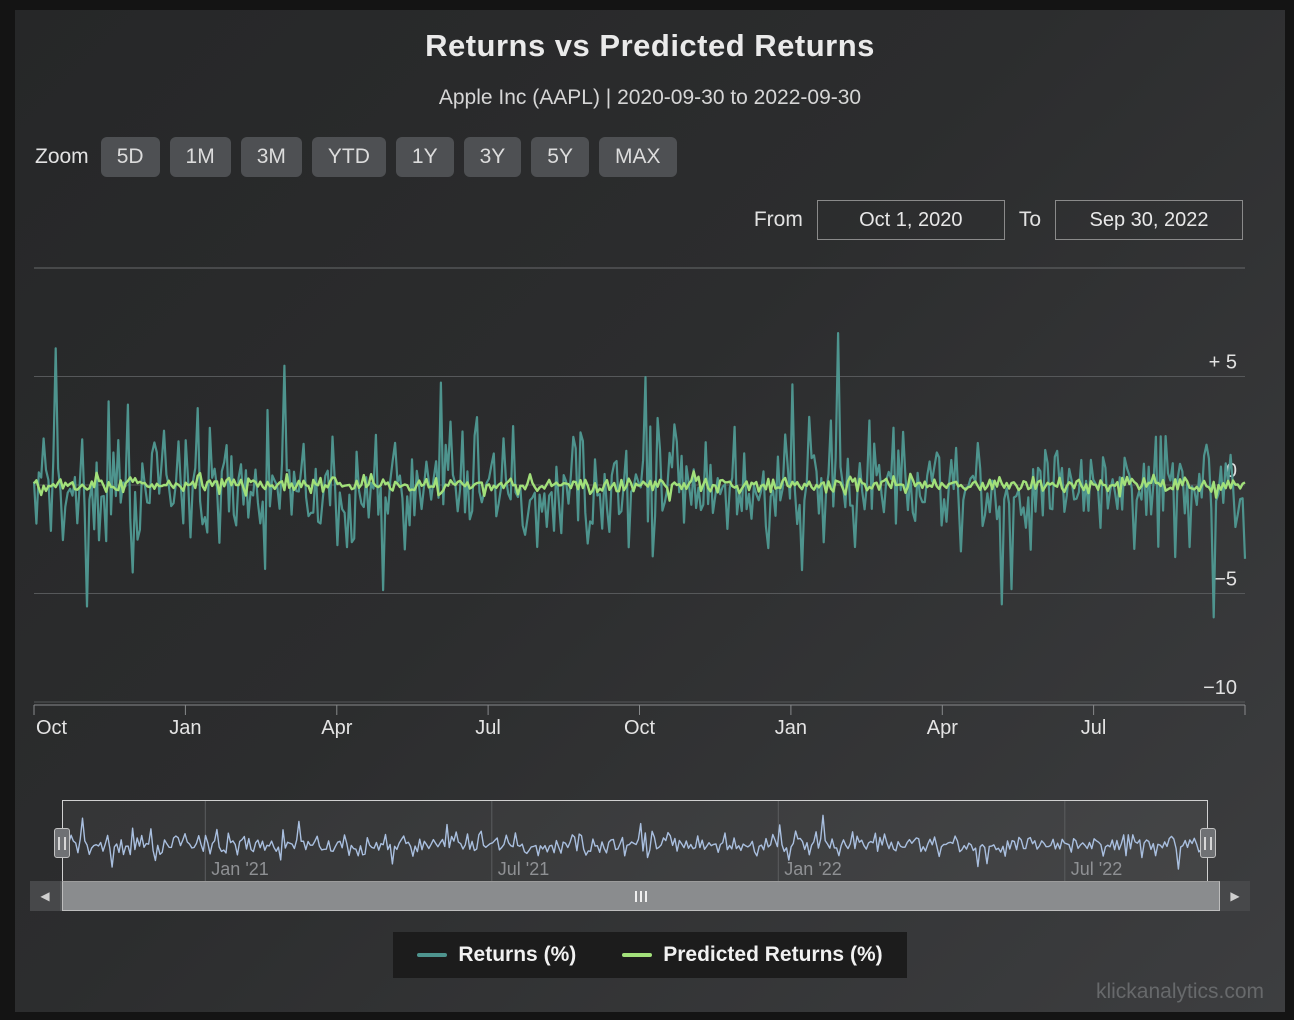 This screenshot has width=1294, height=1020. What do you see at coordinates (517, 954) in the screenshot?
I see `legend-label: Returns (%)` at bounding box center [517, 954].